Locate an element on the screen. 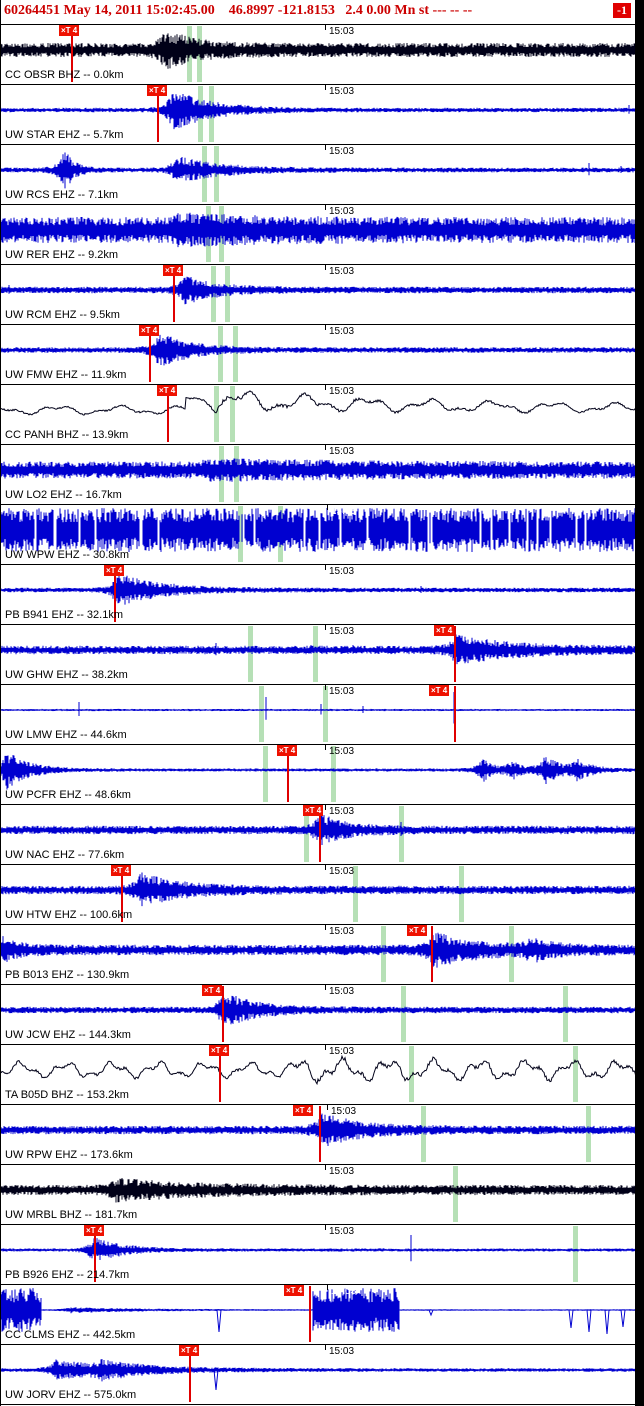 Image resolution: width=644 pixels, height=1406 pixels. trace-row-uw-rcm: ×T 4 15:03 UW RCM EHZ -- 9.5km is located at coordinates (322, 295).